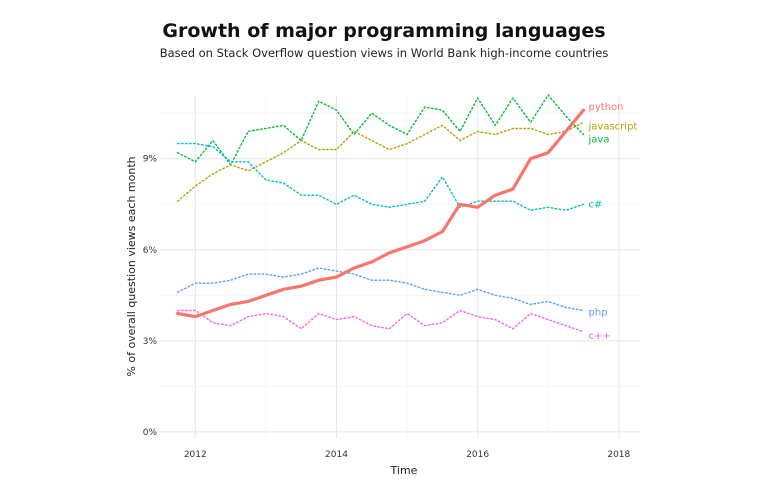 This screenshot has height=495, width=768. What do you see at coordinates (150, 160) in the screenshot?
I see `y-tick-label: 9%` at bounding box center [150, 160].